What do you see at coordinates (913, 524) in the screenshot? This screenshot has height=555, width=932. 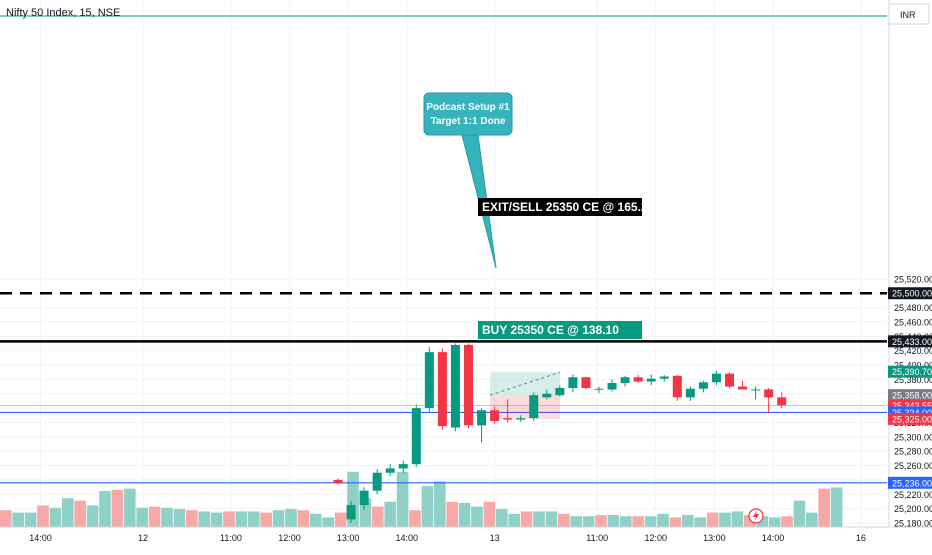 I see `y-tick-label: 25,180.00` at bounding box center [913, 524].